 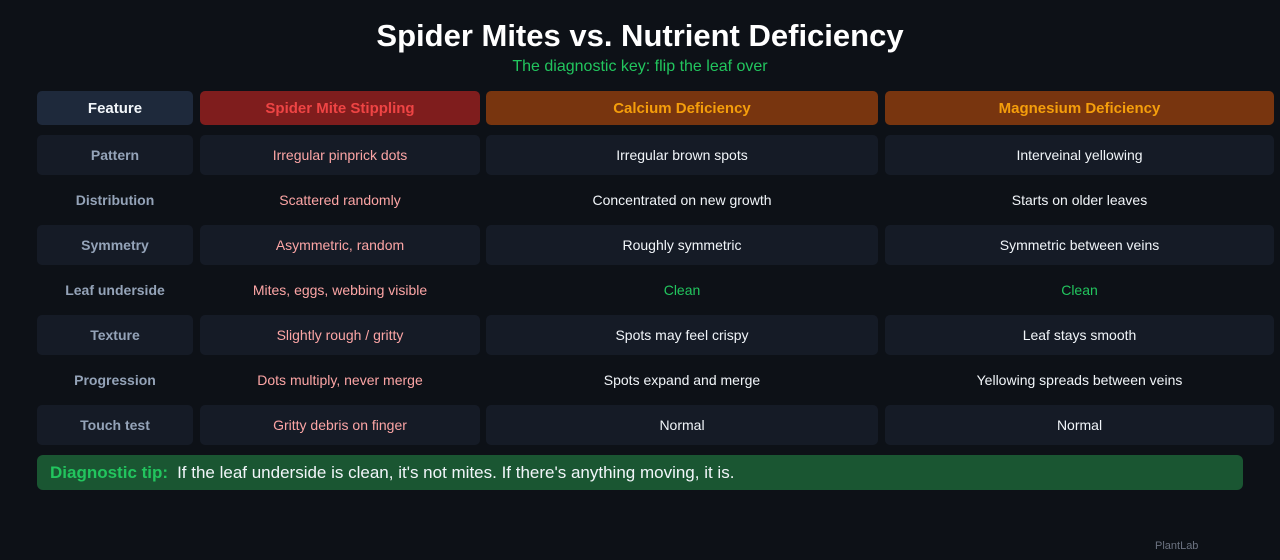 I want to click on table-cell-calcium: Spots may feel crispy, so click(x=682, y=335).